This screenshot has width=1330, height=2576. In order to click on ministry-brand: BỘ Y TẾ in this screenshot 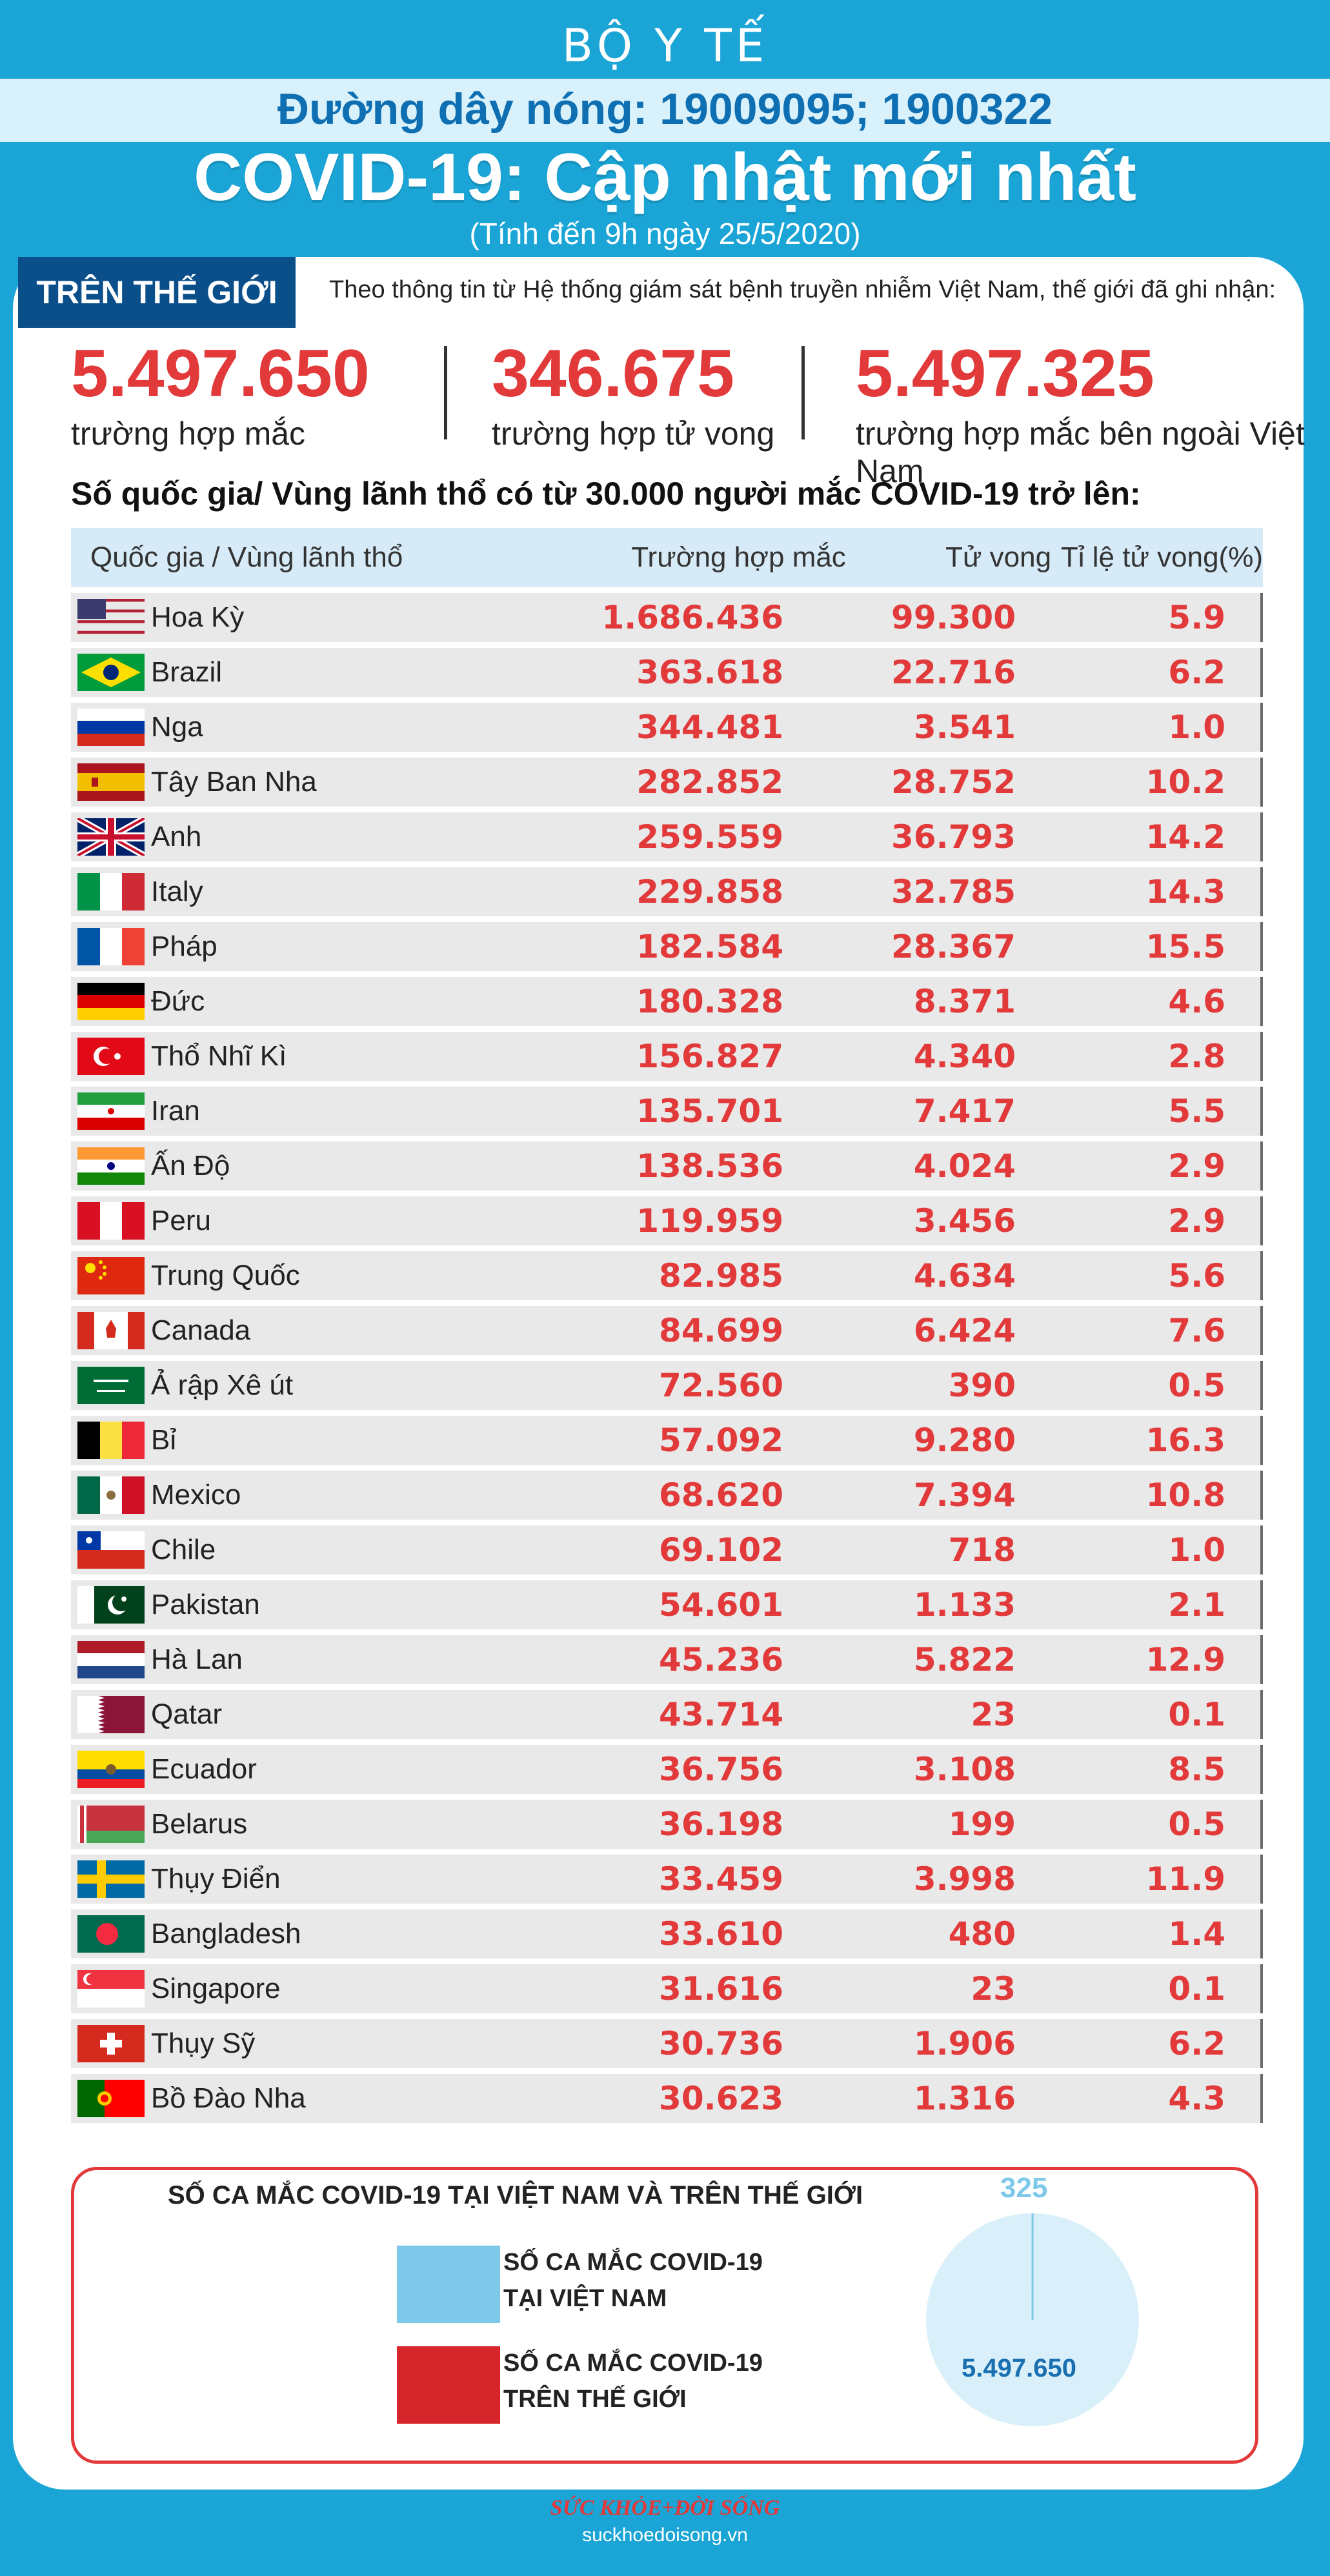, I will do `click(665, 45)`.